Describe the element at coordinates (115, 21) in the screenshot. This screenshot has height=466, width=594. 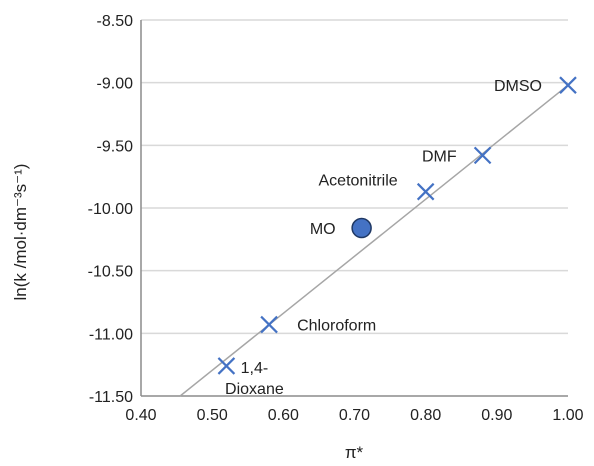
I see `y-tick-label-0: -8.50` at that location.